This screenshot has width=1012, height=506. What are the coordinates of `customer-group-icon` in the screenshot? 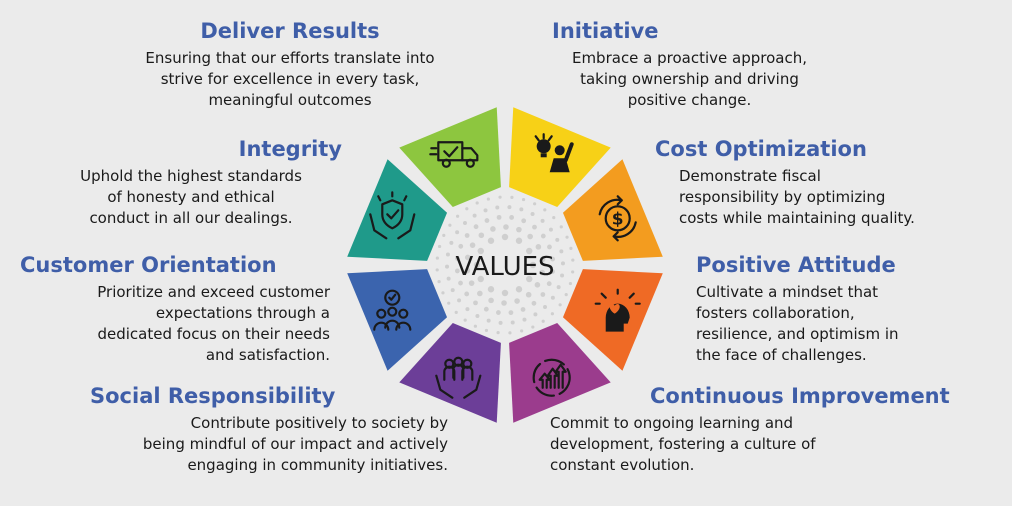 It's located at (392, 310).